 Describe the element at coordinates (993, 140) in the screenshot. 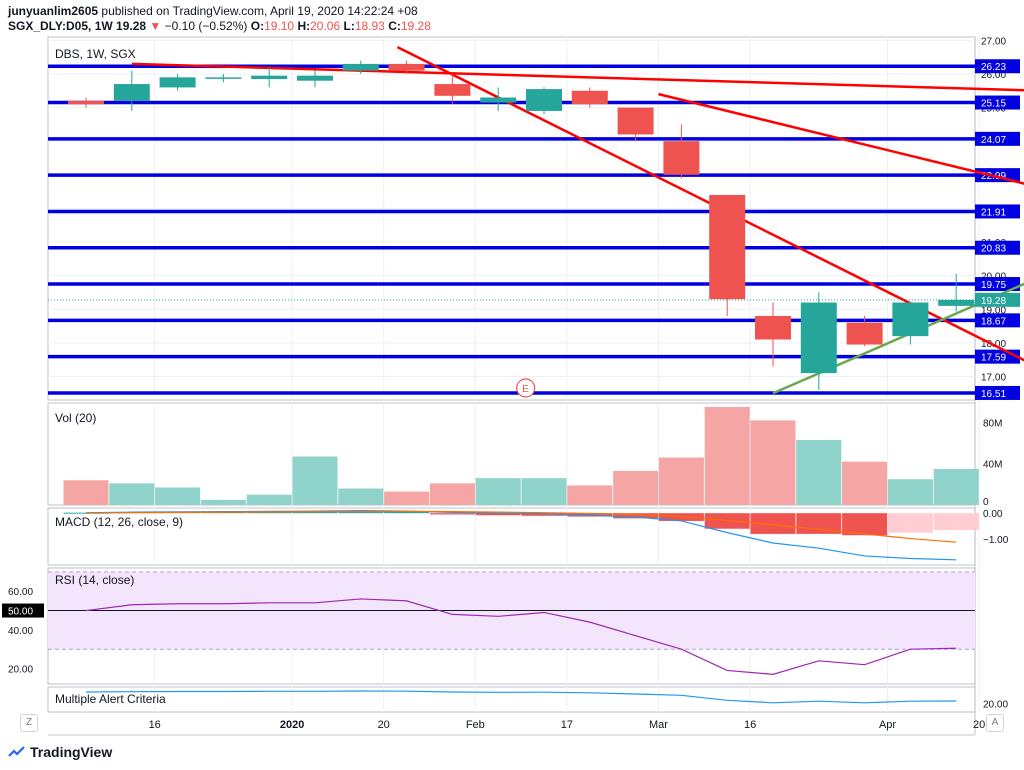

I see `level-price-label: 24.07` at that location.